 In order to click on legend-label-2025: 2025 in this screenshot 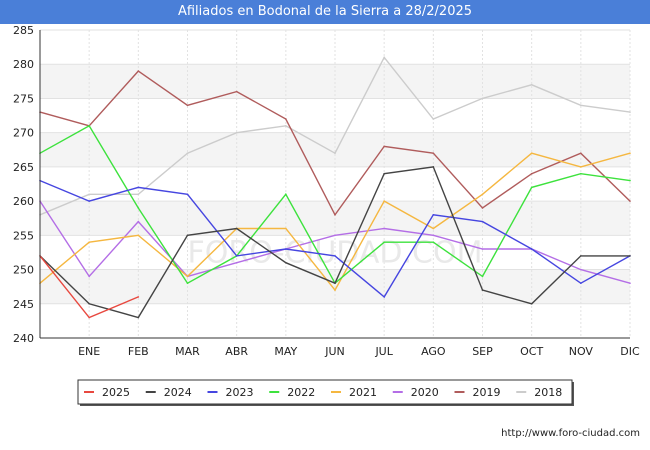, I will do `click(116, 392)`.